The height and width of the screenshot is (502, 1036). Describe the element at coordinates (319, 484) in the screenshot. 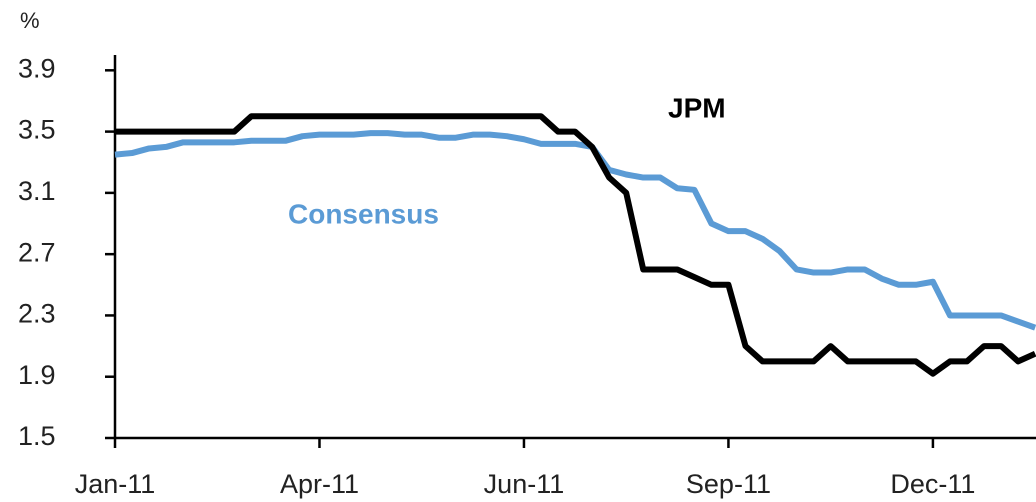

I see `x-tick-label: Apr-11` at that location.